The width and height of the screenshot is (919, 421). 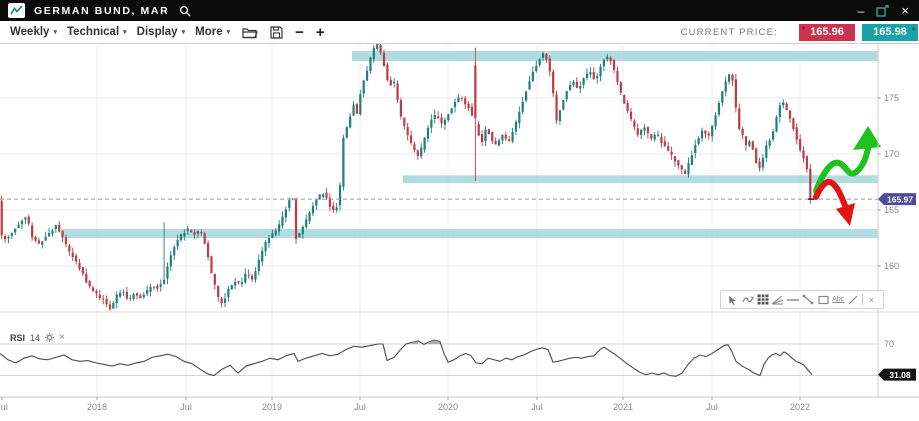 What do you see at coordinates (459, 10) in the screenshot?
I see `title-bar: GERMAN BUND, MAR – ×` at bounding box center [459, 10].